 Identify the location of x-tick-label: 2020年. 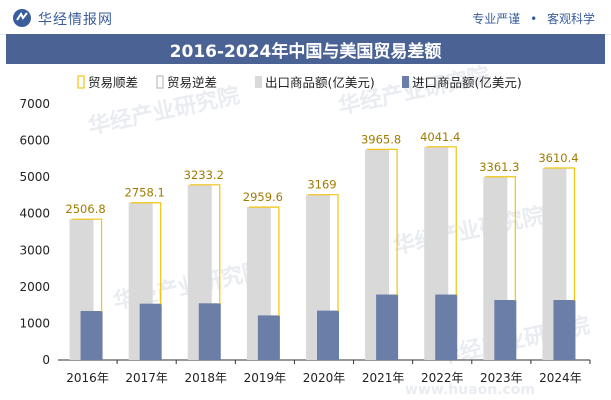
(324, 378).